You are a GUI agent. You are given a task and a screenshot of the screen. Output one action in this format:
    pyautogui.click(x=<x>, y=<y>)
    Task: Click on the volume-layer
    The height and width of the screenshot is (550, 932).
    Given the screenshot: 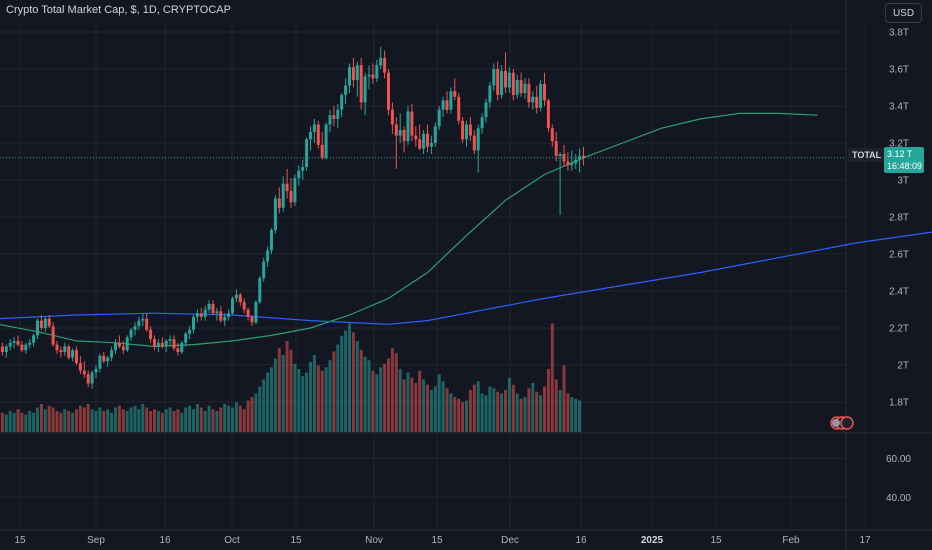 What is the action you would take?
    pyautogui.click(x=291, y=377)
    